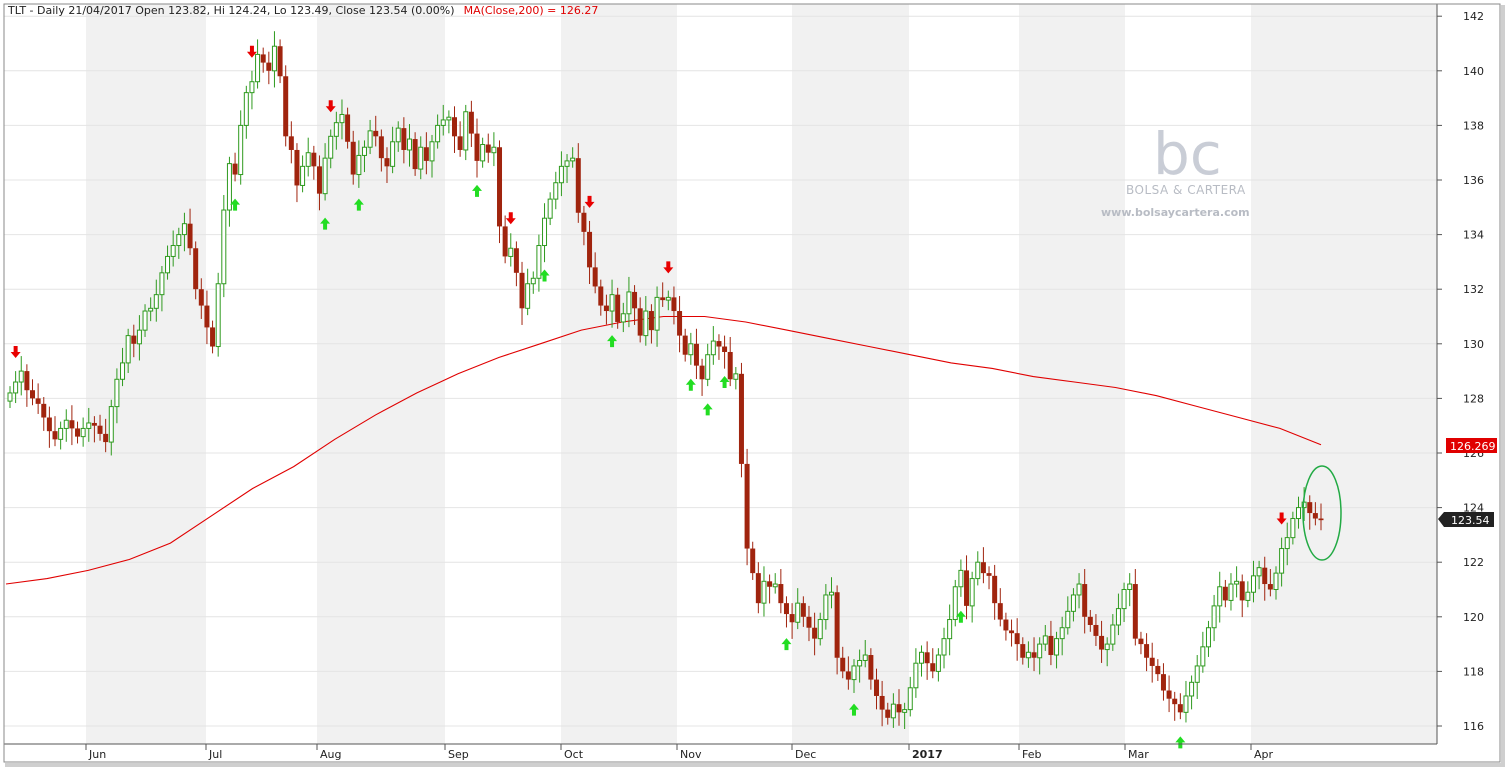 Image resolution: width=1510 pixels, height=778 pixels. I want to click on window-shadow-right, so click(1503, 386).